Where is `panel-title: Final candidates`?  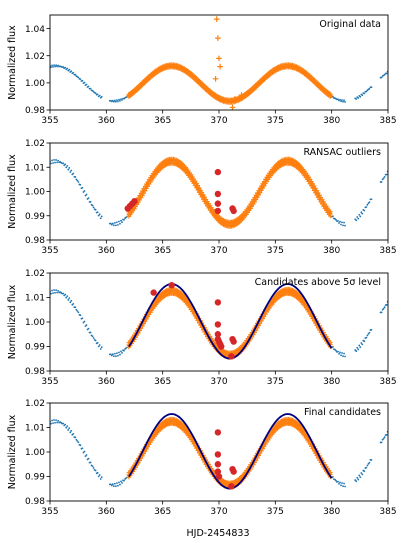 panel-title: Final candidates is located at coordinates (342, 412).